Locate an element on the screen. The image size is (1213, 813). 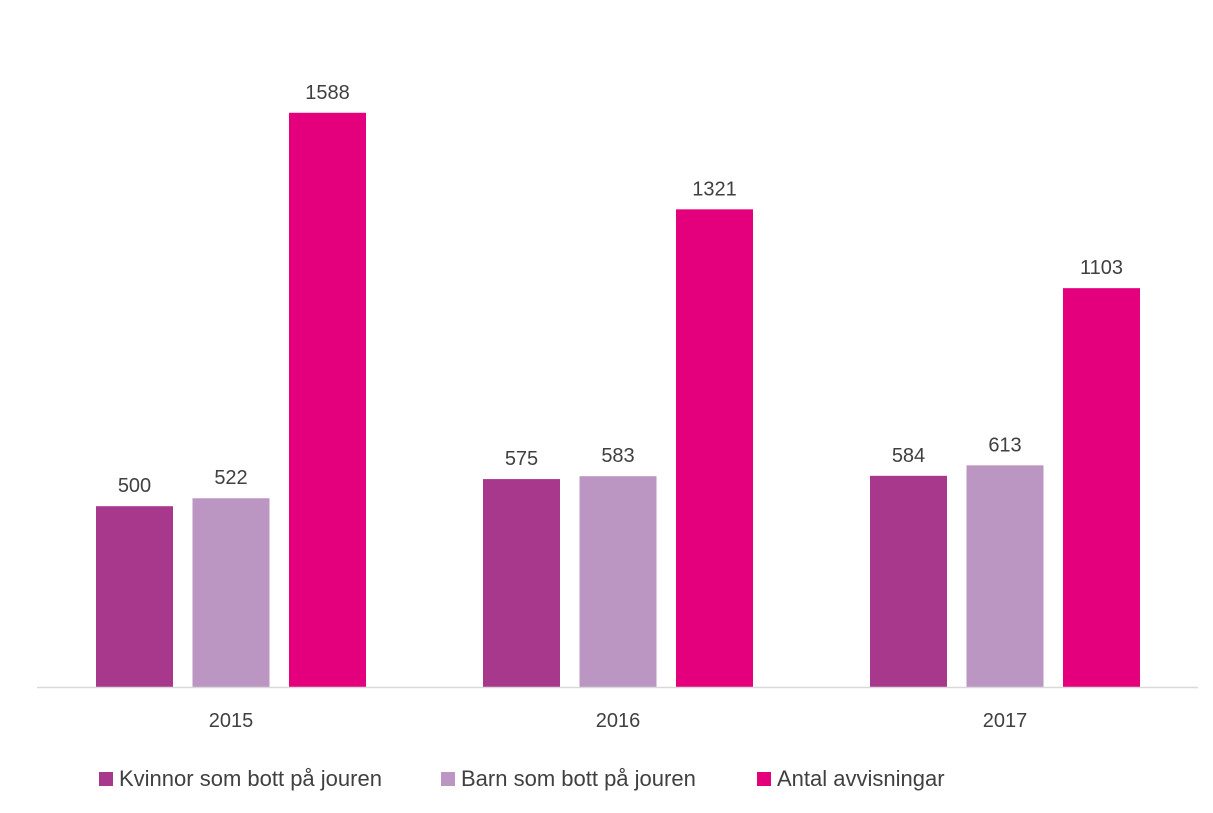
data-label-antal-avvisningar-2016: 1321 is located at coordinates (714, 189).